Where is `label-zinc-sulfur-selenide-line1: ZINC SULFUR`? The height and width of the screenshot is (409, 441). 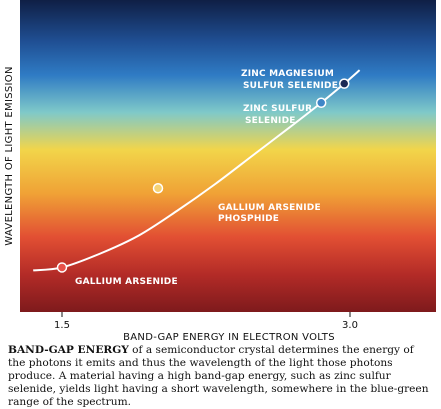 label-zinc-sulfur-selenide-line1: ZINC SULFUR is located at coordinates (277, 109).